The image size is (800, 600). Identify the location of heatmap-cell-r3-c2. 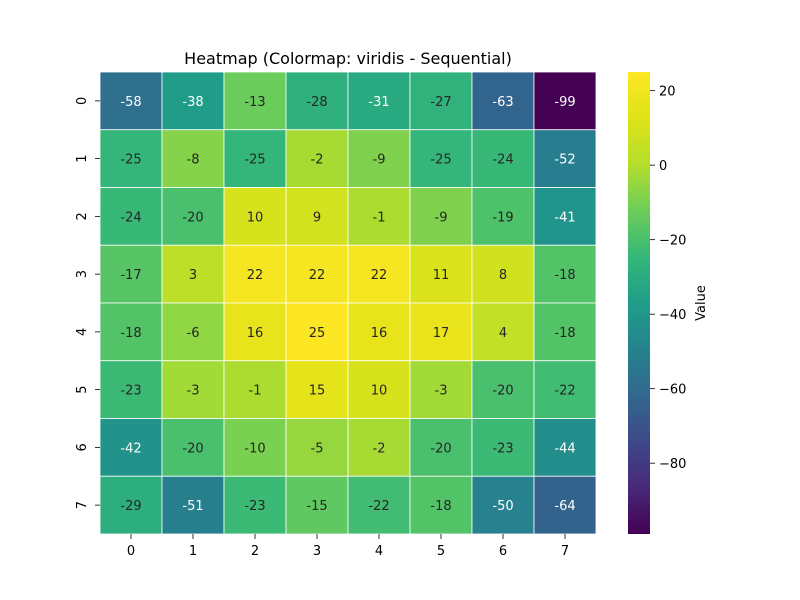
(255, 274).